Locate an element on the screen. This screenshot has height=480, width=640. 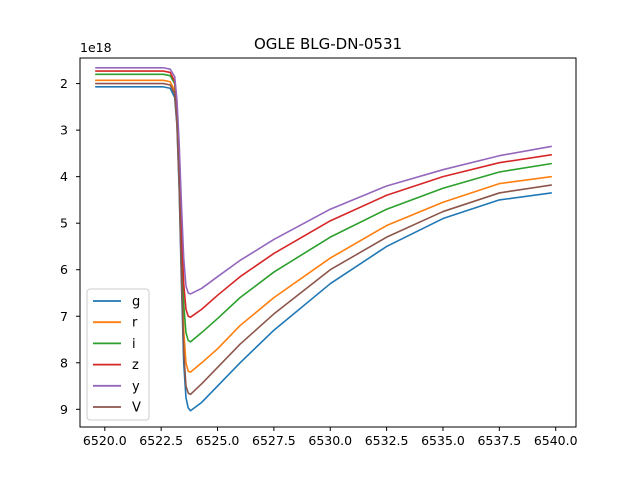
x-tick-label: 6535.0 is located at coordinates (443, 440).